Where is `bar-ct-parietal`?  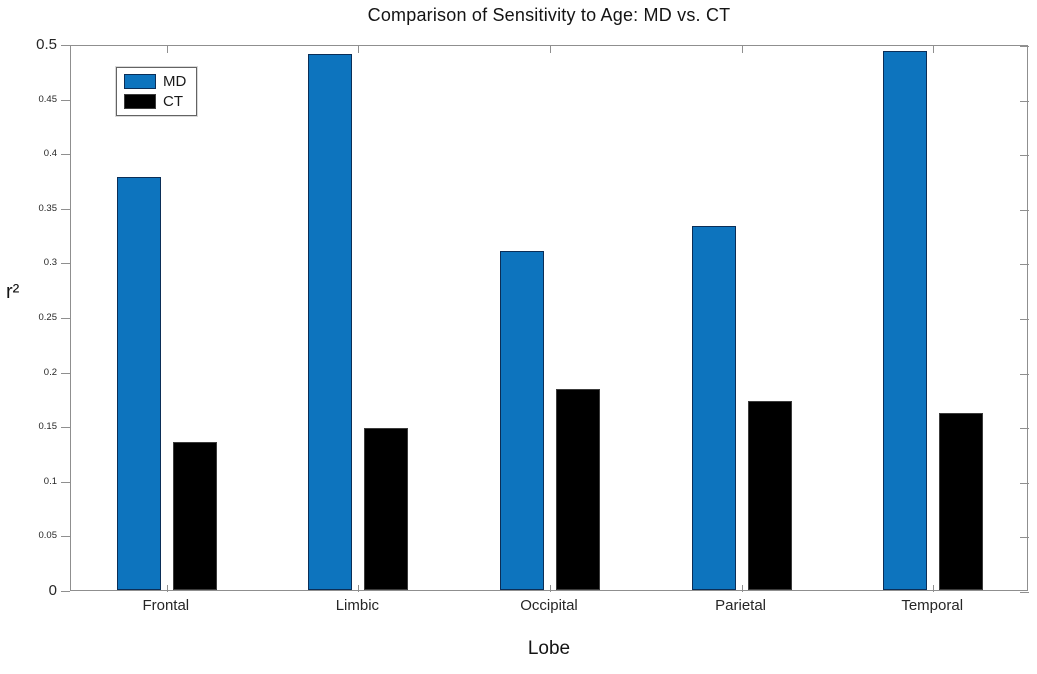 bar-ct-parietal is located at coordinates (769, 495).